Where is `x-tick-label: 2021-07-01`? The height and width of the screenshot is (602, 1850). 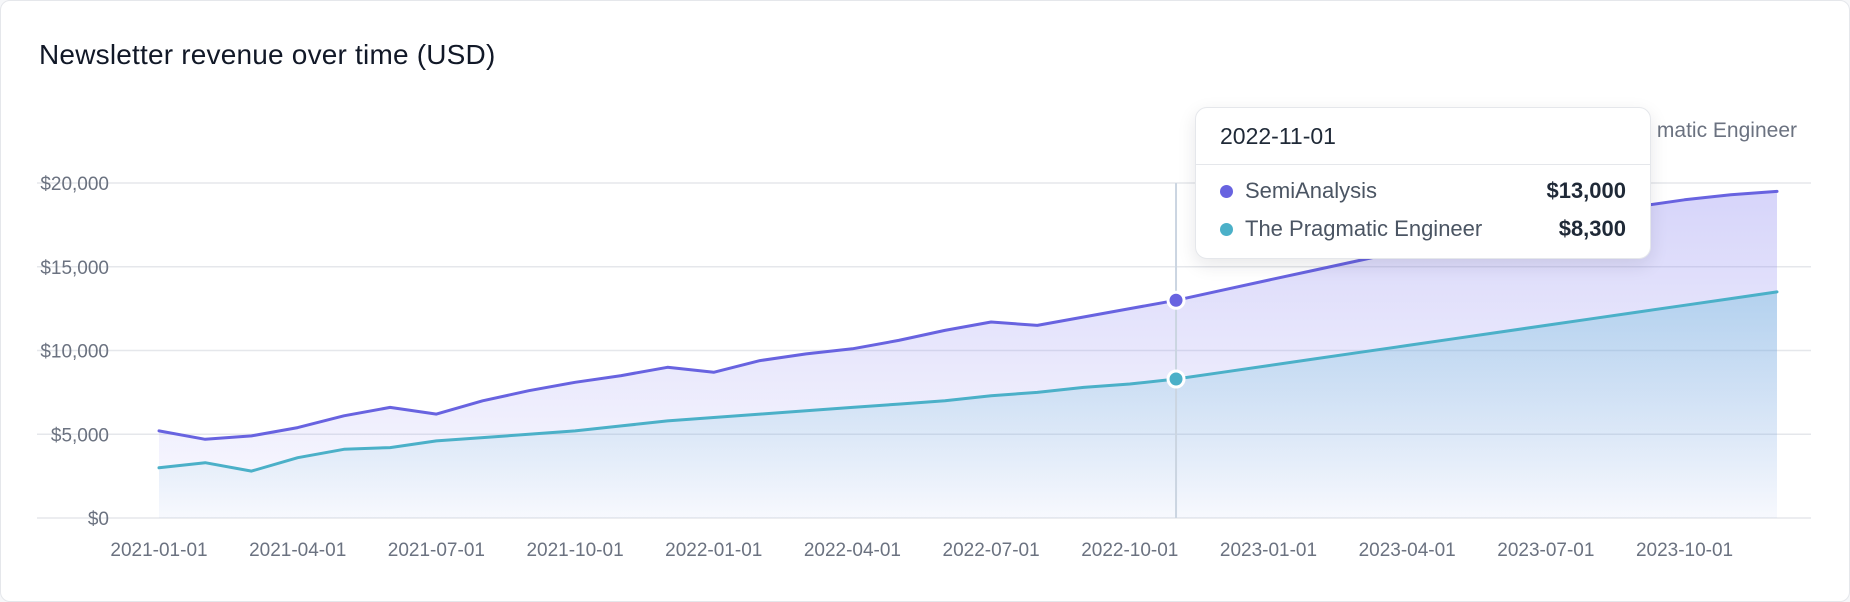
x-tick-label: 2021-07-01 is located at coordinates (436, 550).